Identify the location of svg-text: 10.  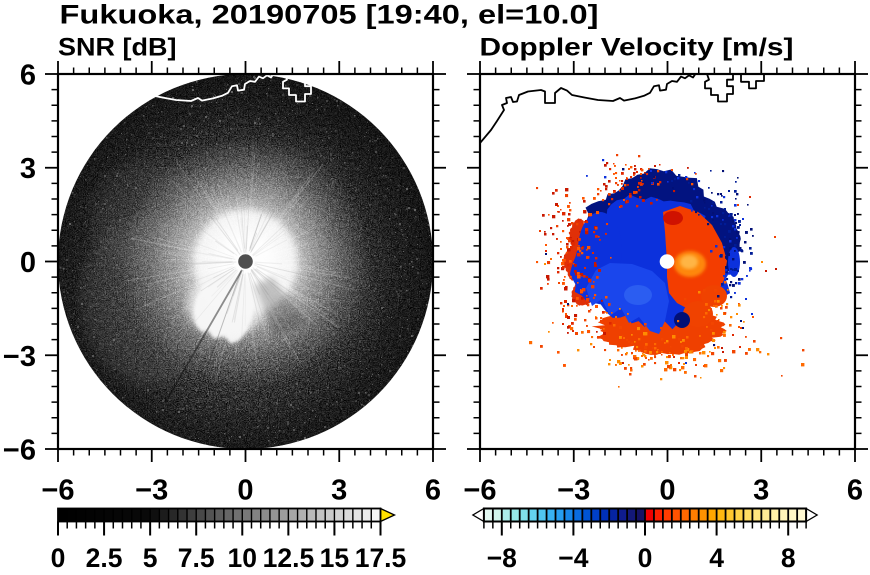
(242, 556).